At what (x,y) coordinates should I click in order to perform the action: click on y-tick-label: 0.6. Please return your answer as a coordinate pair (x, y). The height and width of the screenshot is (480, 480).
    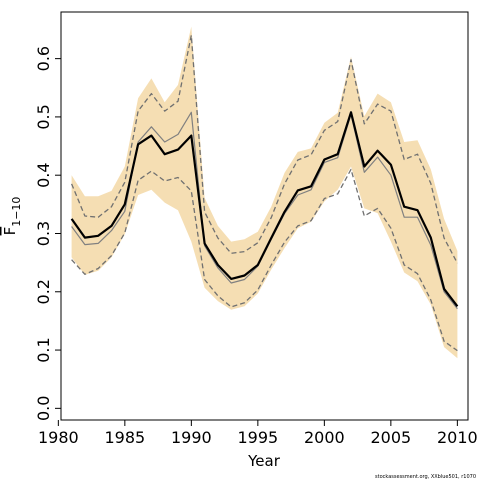
    Looking at the image, I should click on (43, 58).